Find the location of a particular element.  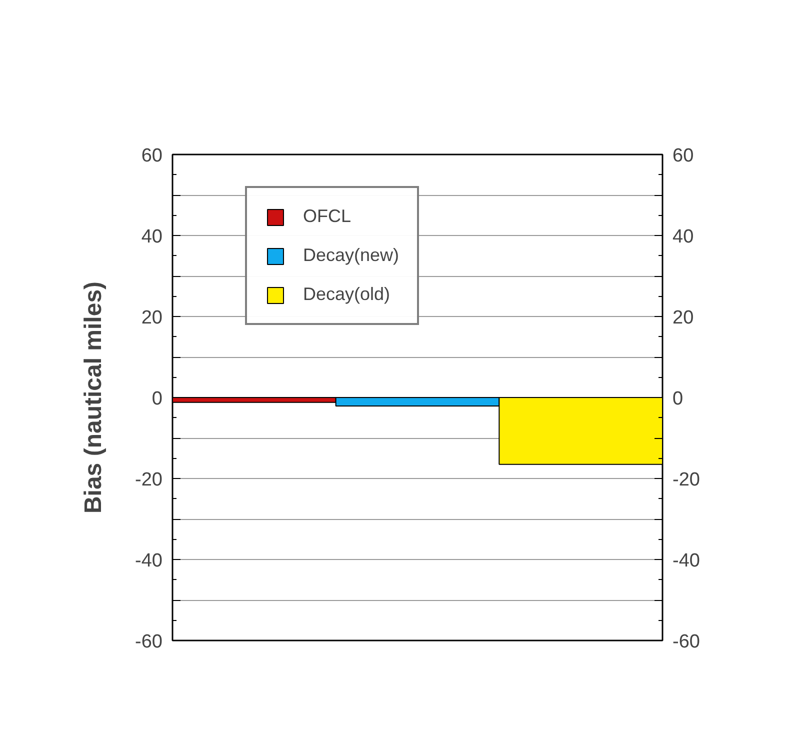

y-axis-title: Bias (nautical miles) is located at coordinates (94, 397).